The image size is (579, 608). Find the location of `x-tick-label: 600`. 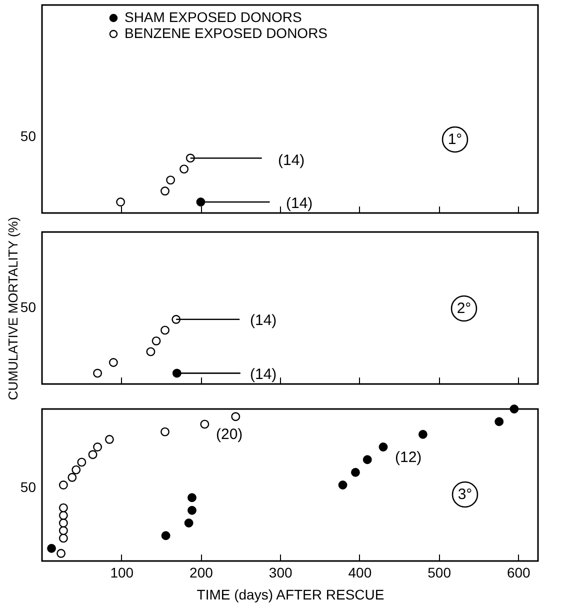

x-tick-label: 600 is located at coordinates (518, 572).